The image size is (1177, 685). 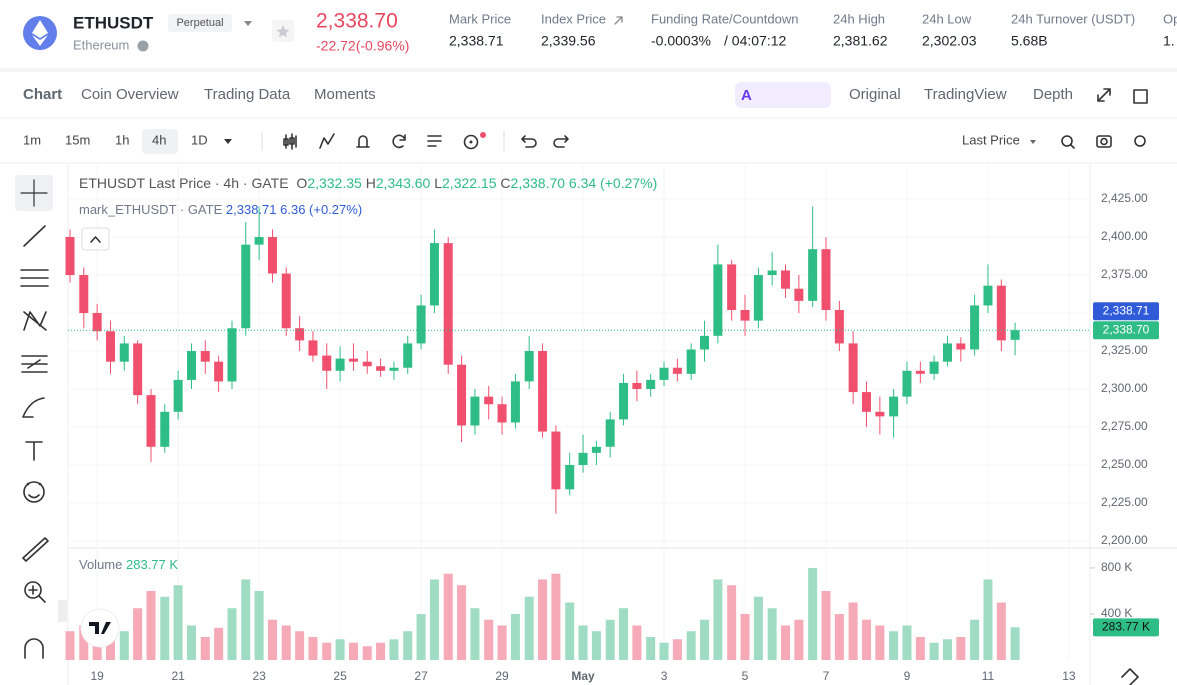 I want to click on y-tick-label: 2,325.00, so click(x=1124, y=350).